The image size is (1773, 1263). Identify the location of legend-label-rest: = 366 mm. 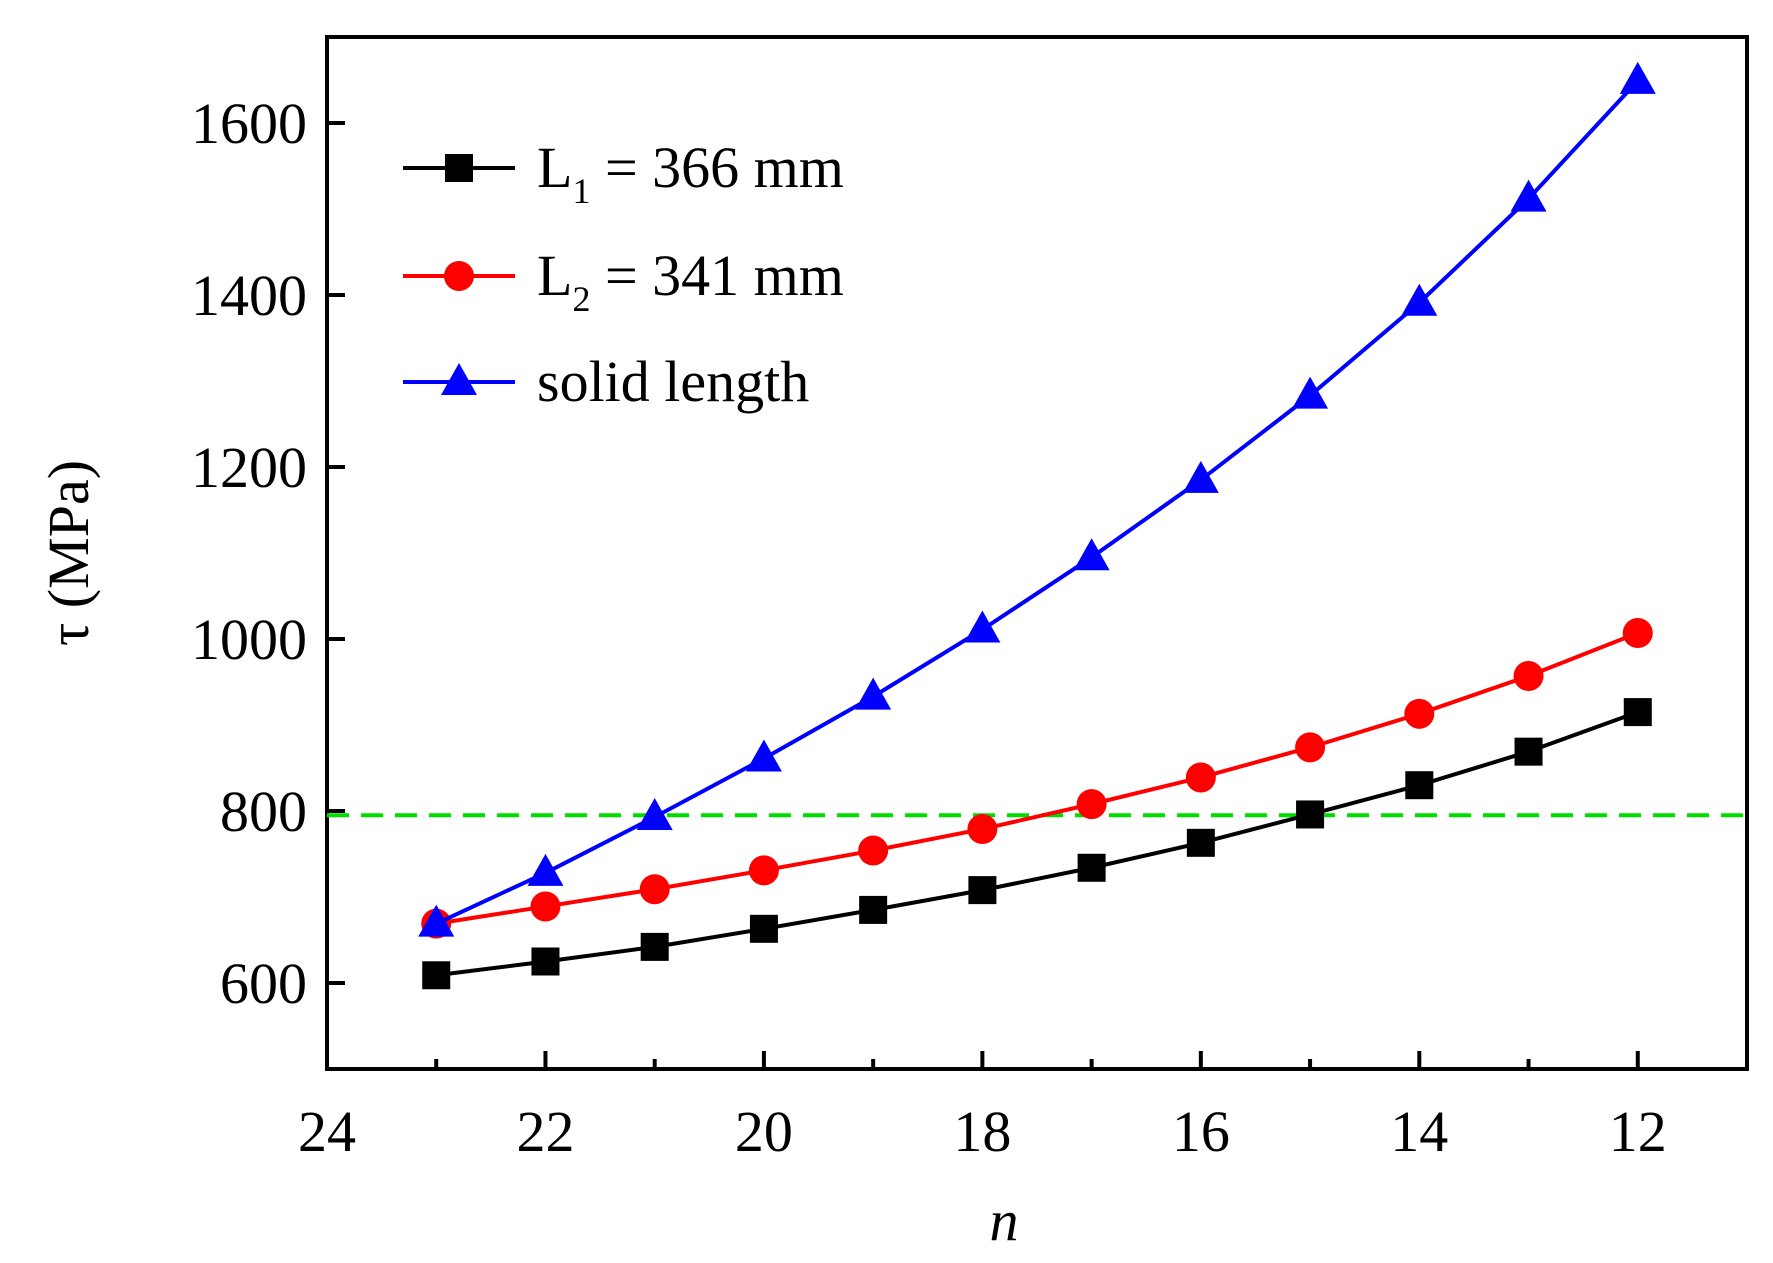
(716, 167).